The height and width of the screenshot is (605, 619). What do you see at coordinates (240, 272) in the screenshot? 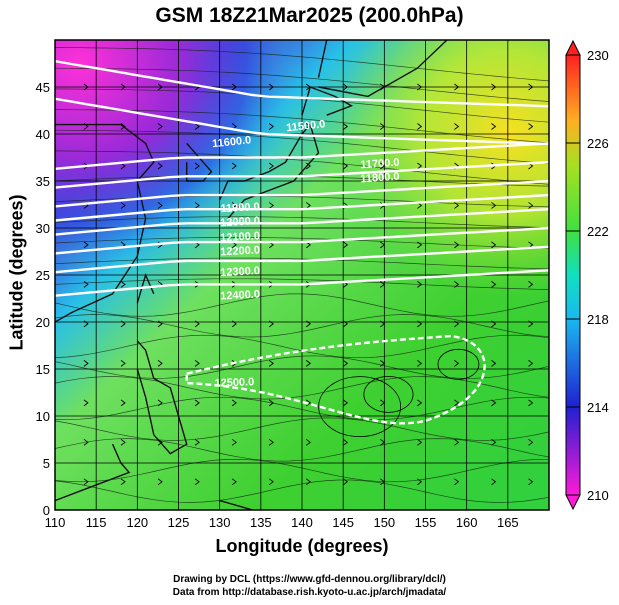
I see `contour-label: 12300.0` at bounding box center [240, 272].